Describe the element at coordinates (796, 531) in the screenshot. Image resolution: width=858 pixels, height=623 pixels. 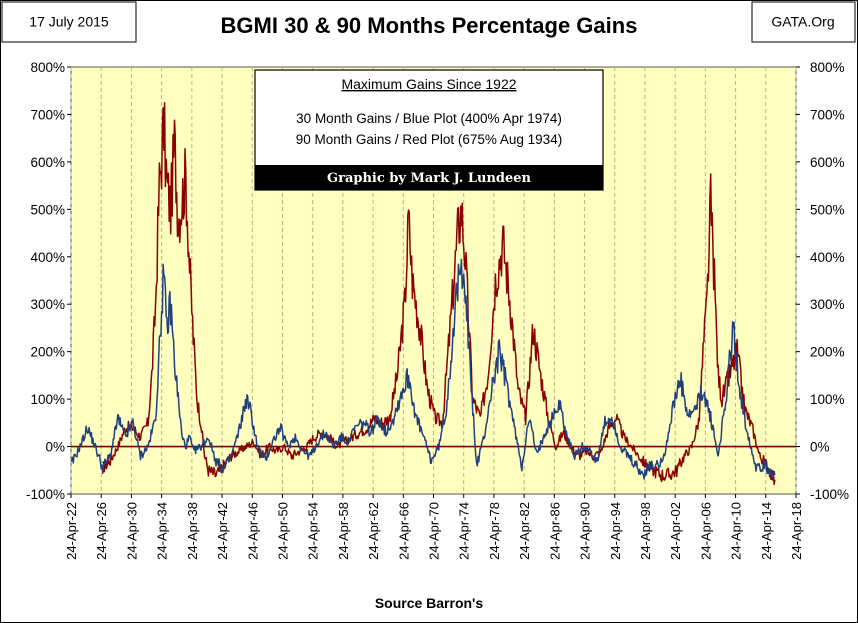
I see `x-tick-label: 24-Apr-18` at that location.